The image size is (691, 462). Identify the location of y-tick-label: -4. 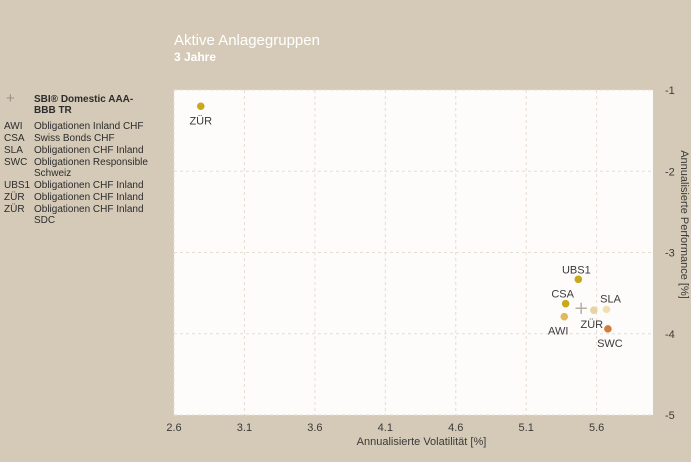
(670, 335).